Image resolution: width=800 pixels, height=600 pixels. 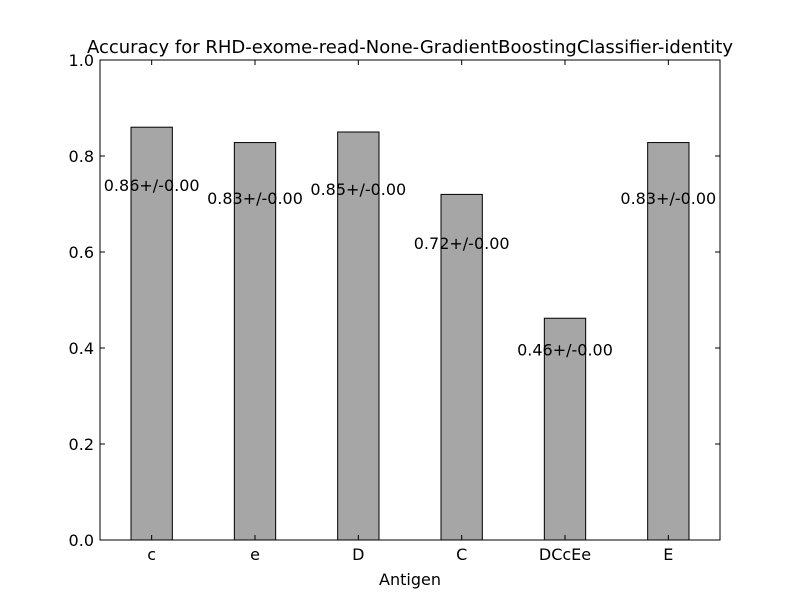 What do you see at coordinates (358, 554) in the screenshot?
I see `x-tick-label-D: D` at bounding box center [358, 554].